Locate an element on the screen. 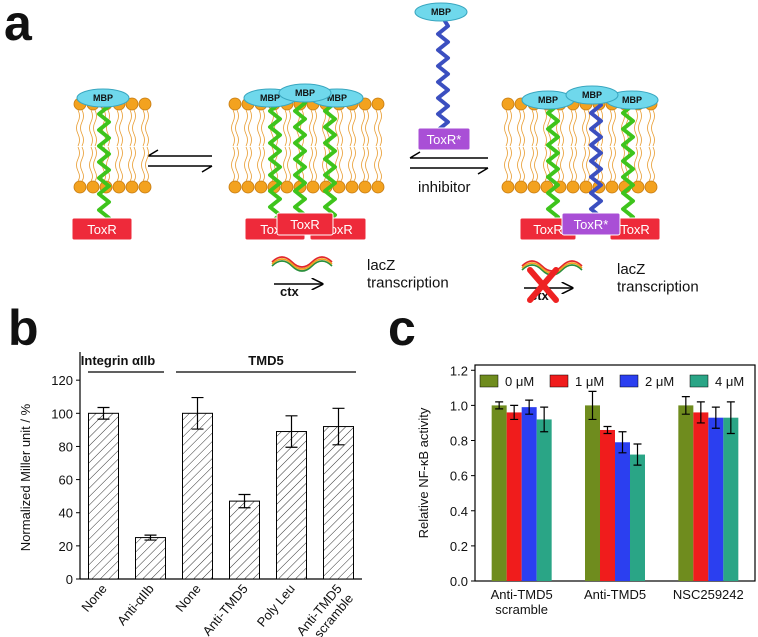 The height and width of the screenshot is (637, 758). legend-swatch is located at coordinates (559, 381).